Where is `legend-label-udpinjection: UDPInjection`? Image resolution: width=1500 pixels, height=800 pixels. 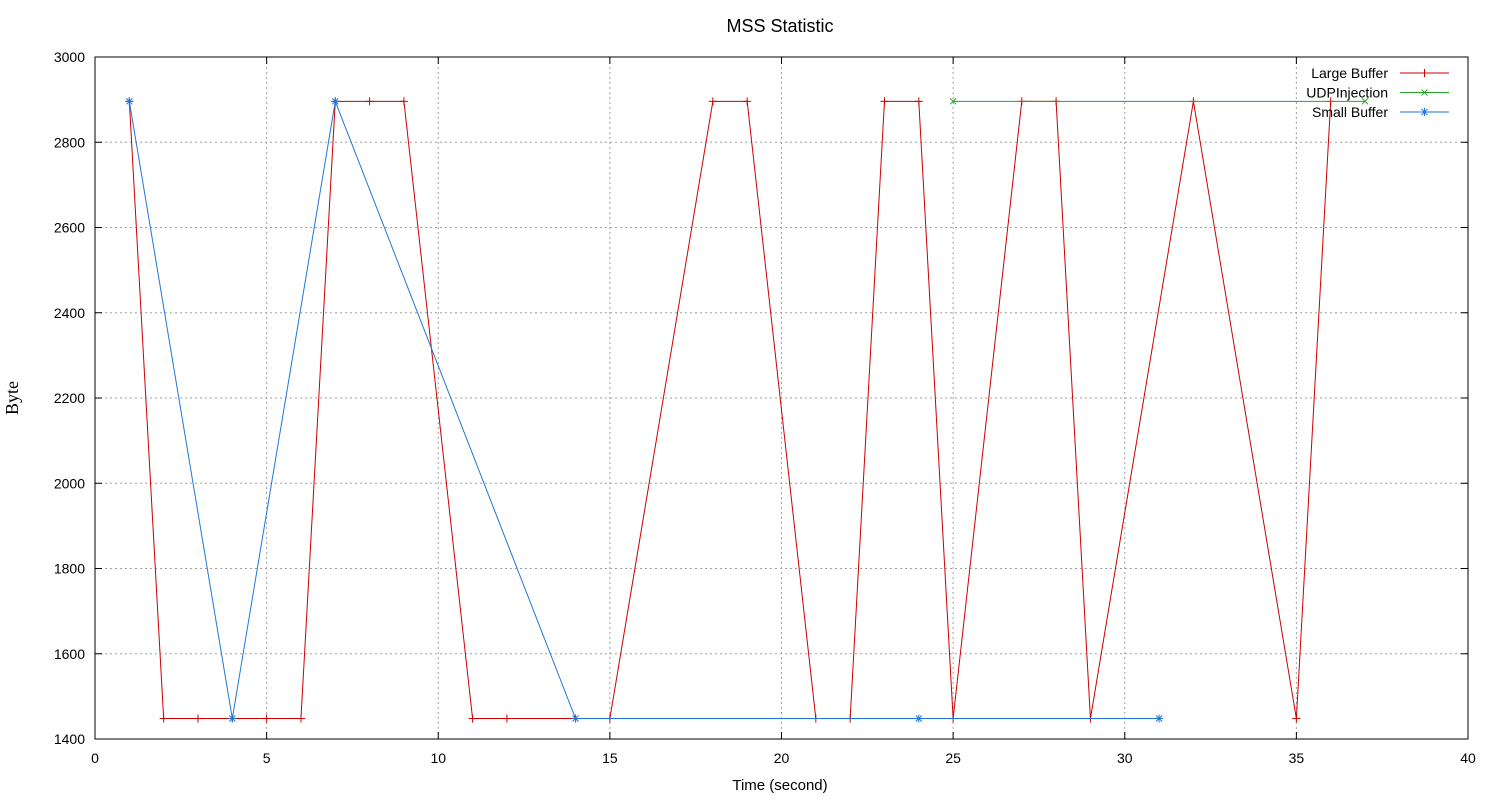 legend-label-udpinjection: UDPInjection is located at coordinates (1347, 93).